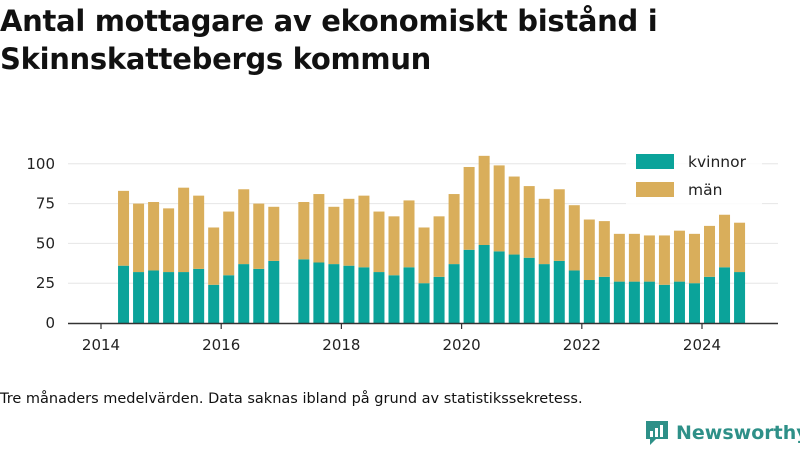 Image resolution: width=800 pixels, height=450 pixels. What do you see at coordinates (462, 345) in the screenshot?
I see `x-tick-label: 2020` at bounding box center [462, 345].